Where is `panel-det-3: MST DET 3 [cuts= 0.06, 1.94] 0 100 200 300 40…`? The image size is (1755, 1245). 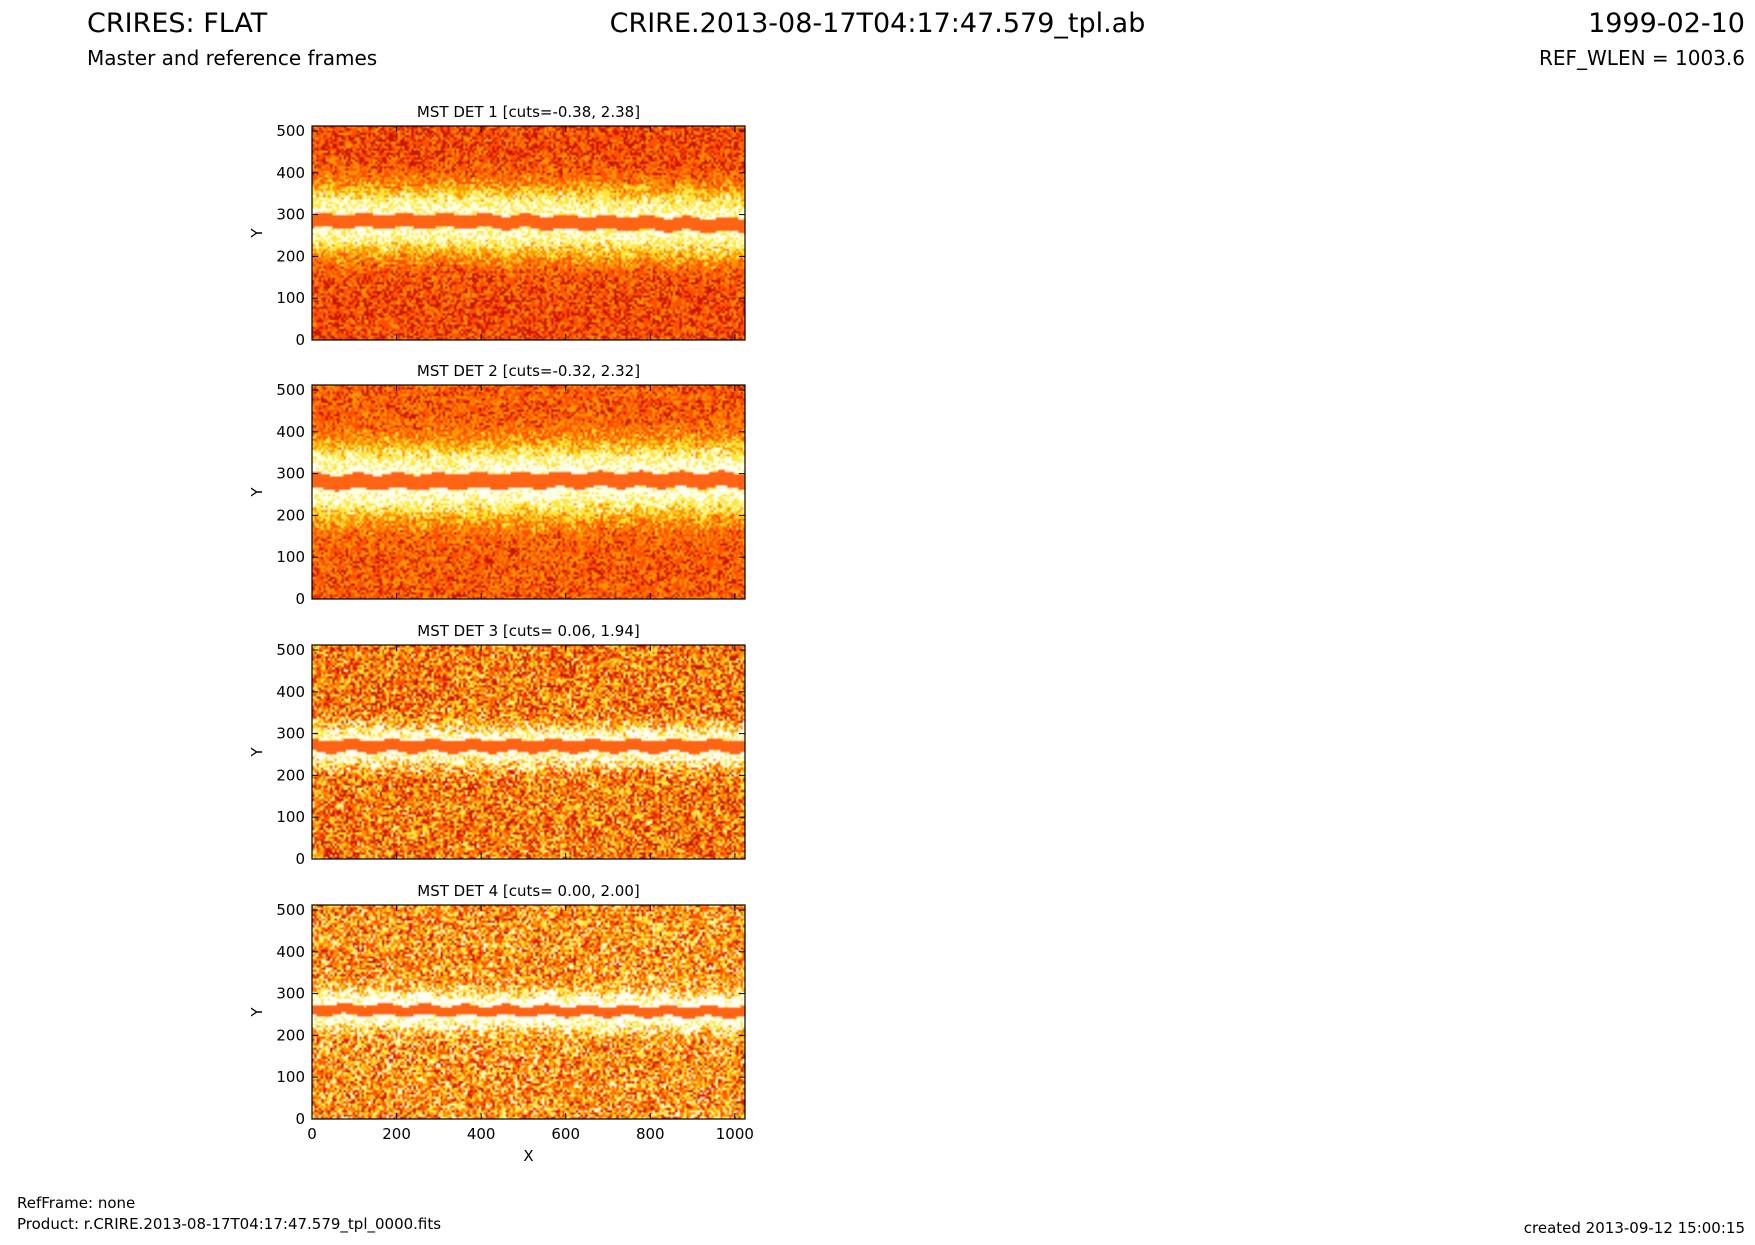
panel-det-3: MST DET 3 [cuts= 0.06, 1.94] 0 100 200 300 40… is located at coordinates (497, 745).